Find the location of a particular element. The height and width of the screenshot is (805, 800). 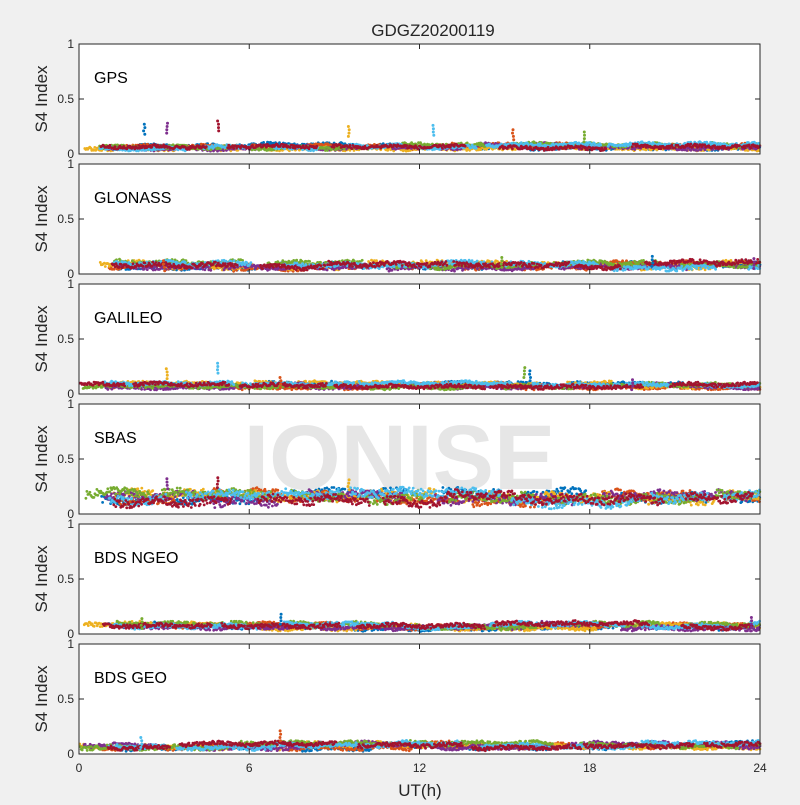

y-tick-label: 1 is located at coordinates (70, 44).